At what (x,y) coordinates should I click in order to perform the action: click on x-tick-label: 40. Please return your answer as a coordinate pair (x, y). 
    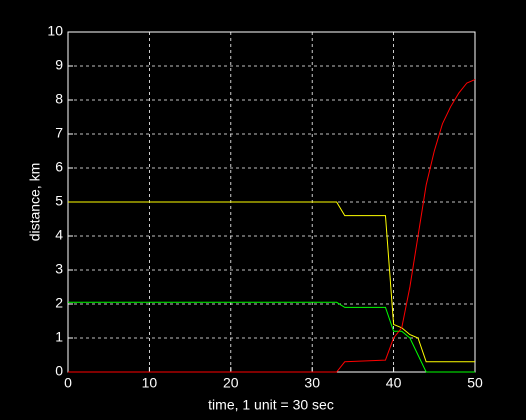
    Looking at the image, I should click on (394, 383).